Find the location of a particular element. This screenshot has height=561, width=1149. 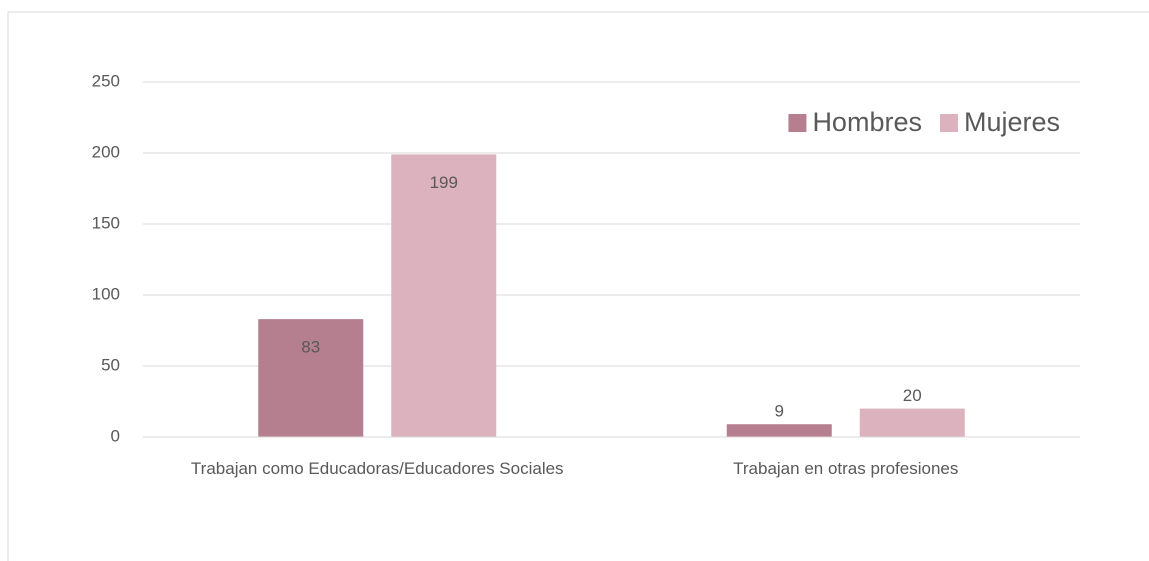

y-tick-label: 0 is located at coordinates (115, 435).